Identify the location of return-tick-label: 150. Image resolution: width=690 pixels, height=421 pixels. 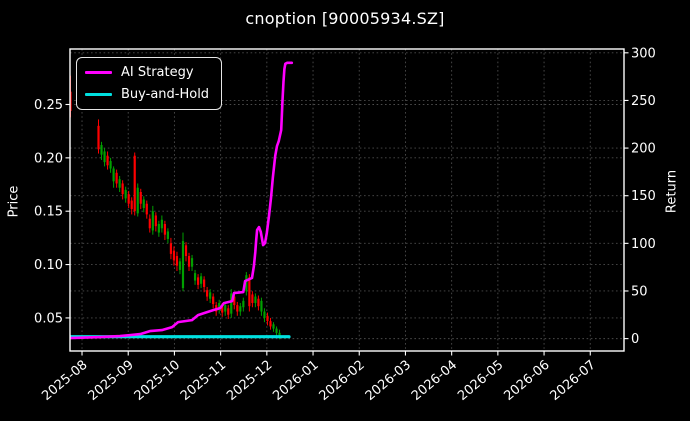
(643, 196).